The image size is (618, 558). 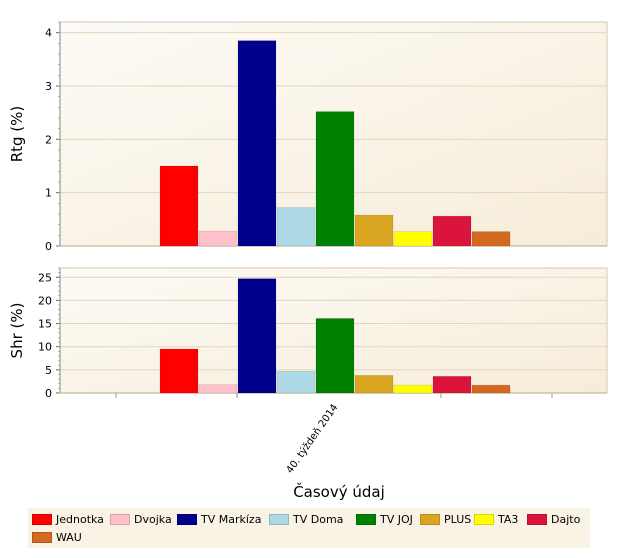 What do you see at coordinates (218, 389) in the screenshot?
I see `bar-shr-dvojka` at bounding box center [218, 389].